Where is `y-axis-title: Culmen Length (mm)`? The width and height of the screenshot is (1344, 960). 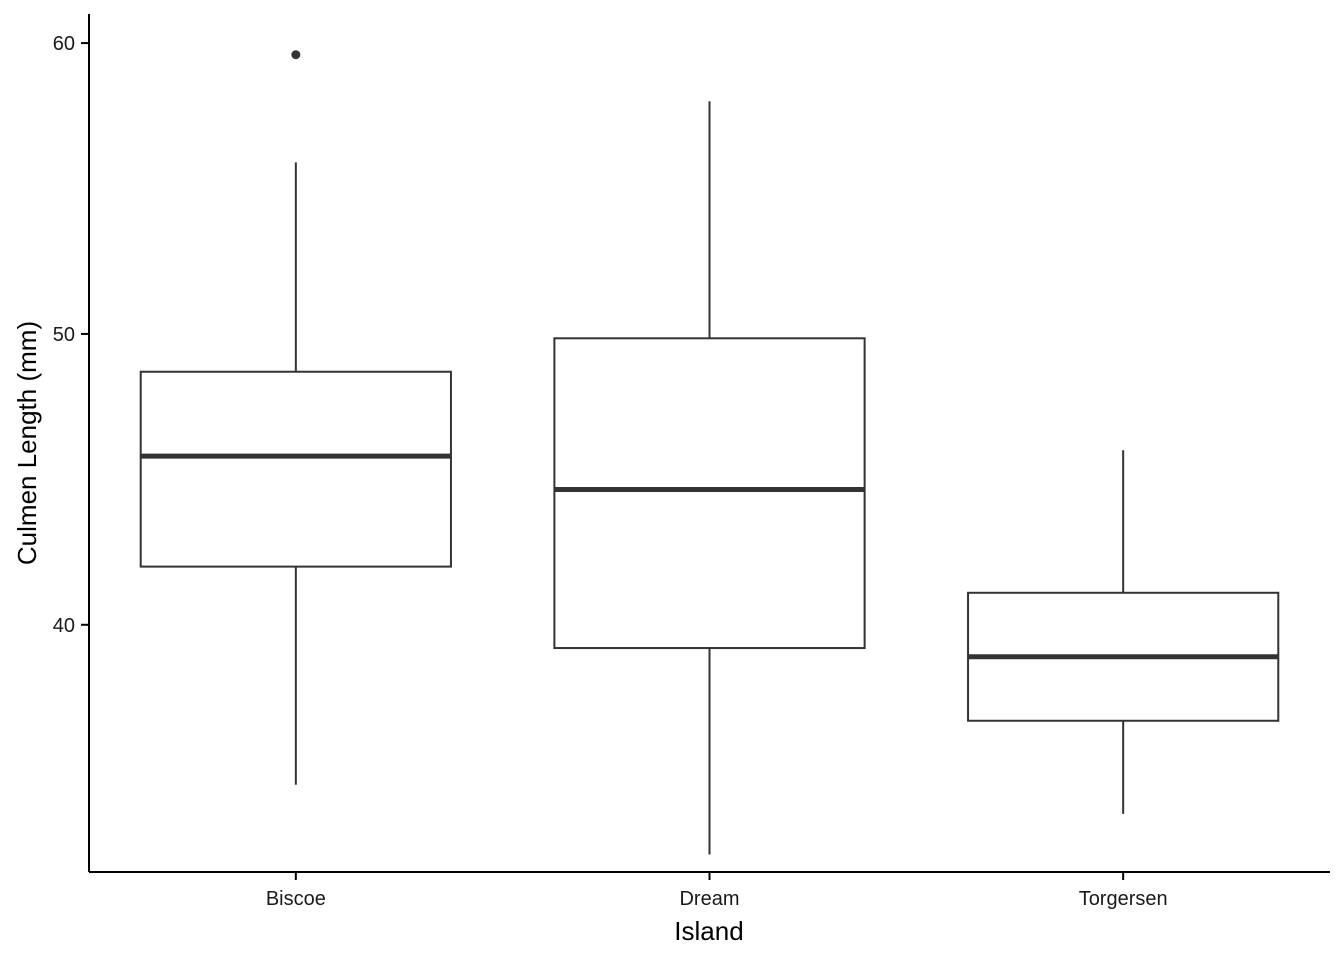
y-axis-title: Culmen Length (mm) is located at coordinates (27, 443).